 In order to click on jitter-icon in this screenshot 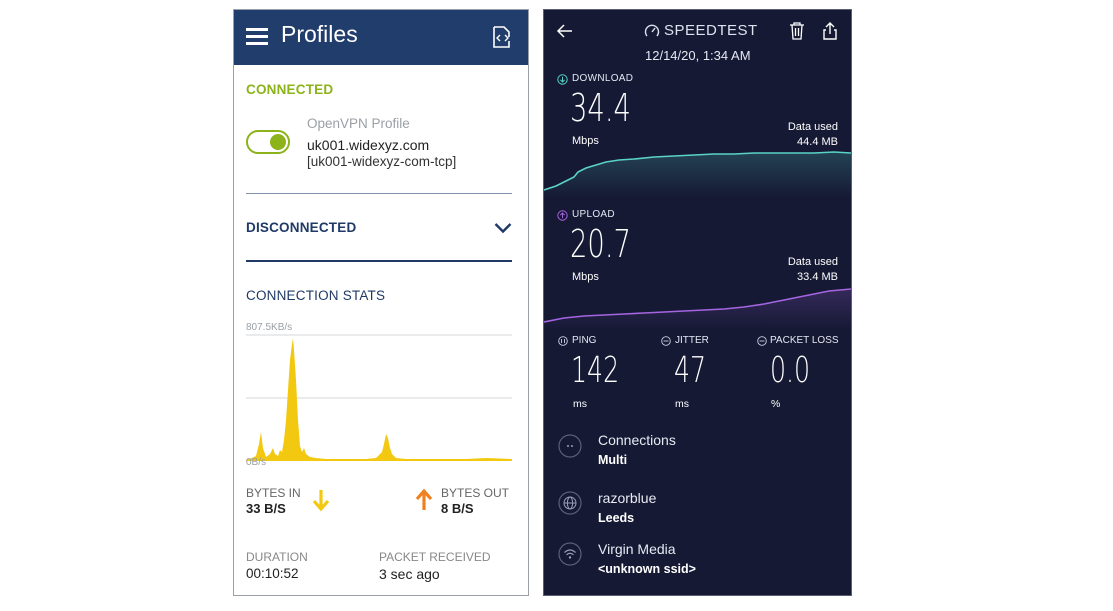, I will do `click(666, 341)`.